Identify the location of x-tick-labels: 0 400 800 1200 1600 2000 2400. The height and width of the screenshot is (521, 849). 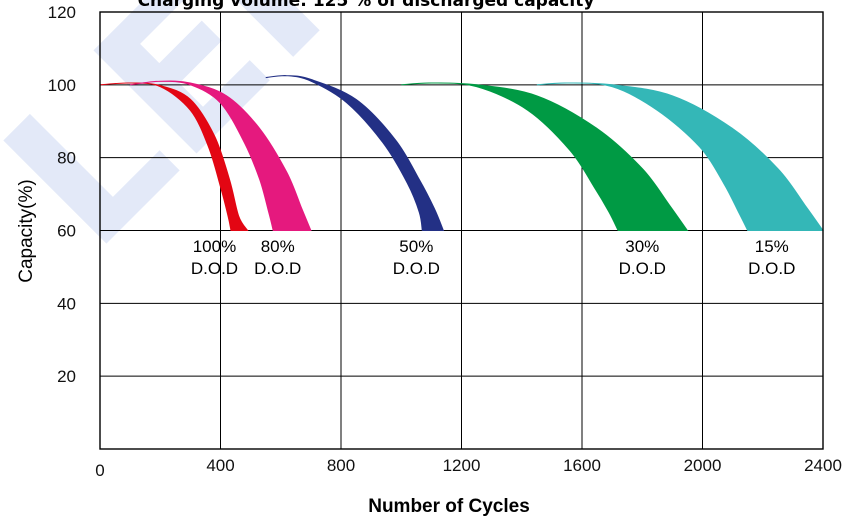
(468, 468).